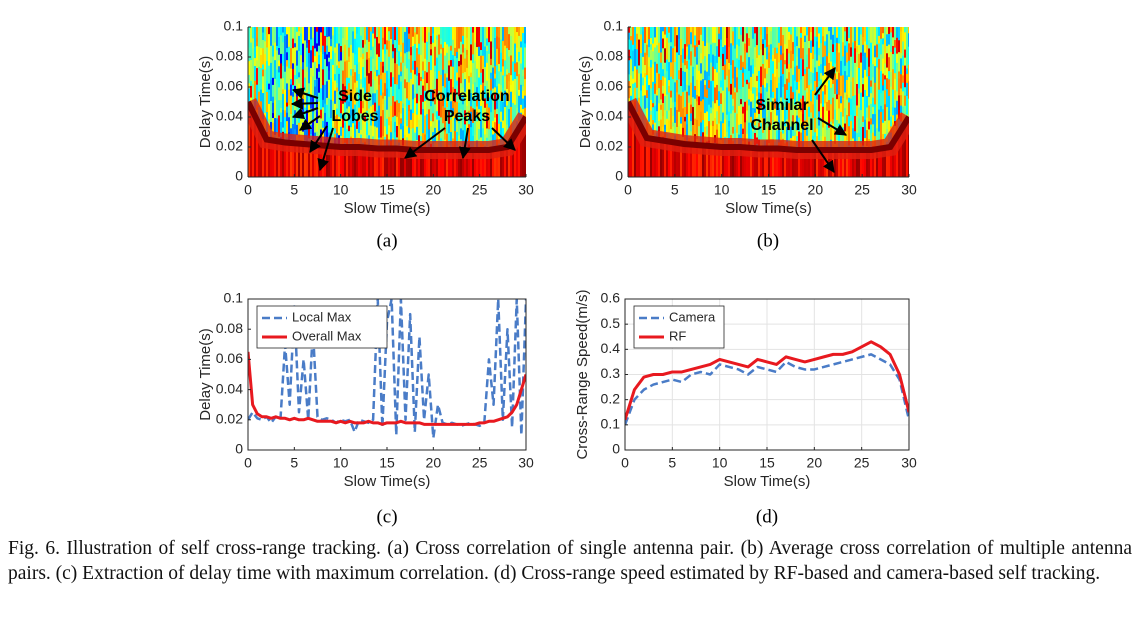  I want to click on x-tick-label: 0, so click(248, 463).